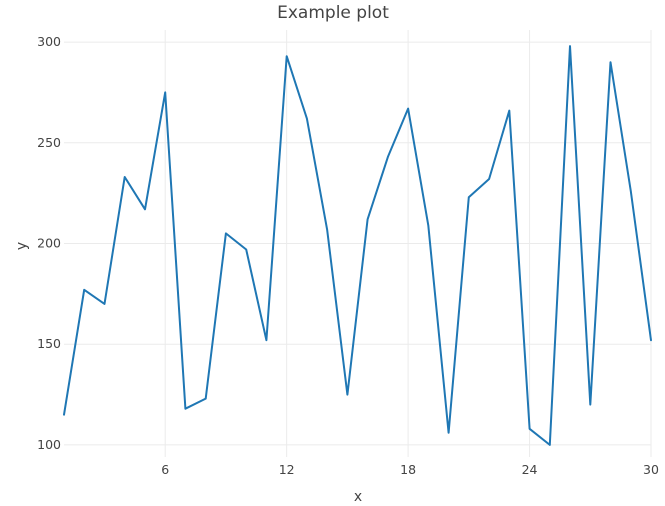  I want to click on x-tick-label: 18, so click(408, 469).